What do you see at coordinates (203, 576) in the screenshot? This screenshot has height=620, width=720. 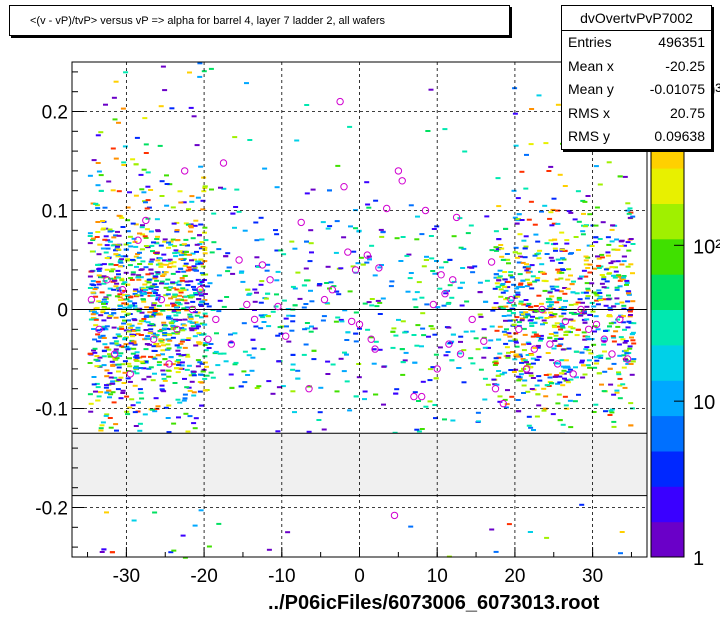 I see `x-tick-label: -20` at bounding box center [203, 576].